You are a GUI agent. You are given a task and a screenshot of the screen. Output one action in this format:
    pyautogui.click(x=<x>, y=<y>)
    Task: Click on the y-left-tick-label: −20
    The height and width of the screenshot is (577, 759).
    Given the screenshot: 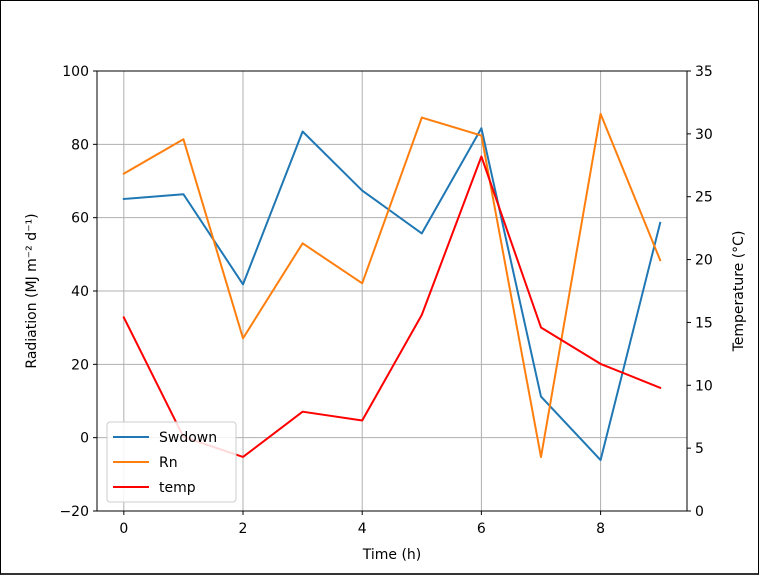 What is the action you would take?
    pyautogui.click(x=74, y=512)
    